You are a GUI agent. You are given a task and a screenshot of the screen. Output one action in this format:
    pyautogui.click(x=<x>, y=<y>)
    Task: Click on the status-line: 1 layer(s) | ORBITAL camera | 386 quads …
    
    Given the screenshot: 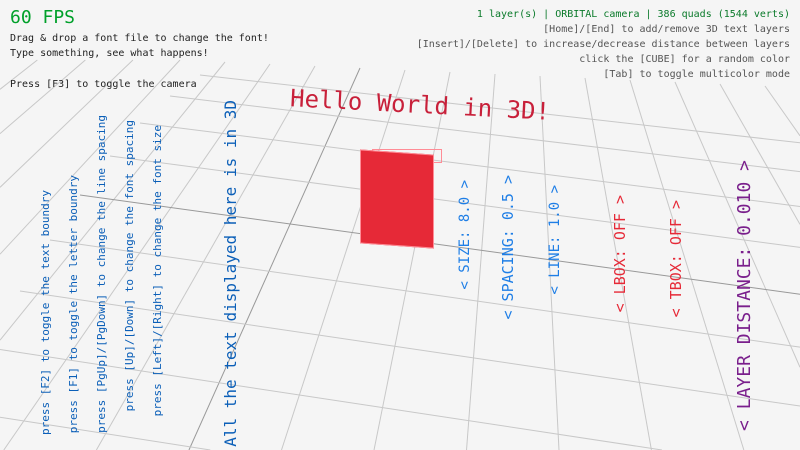 What is the action you would take?
    pyautogui.click(x=633, y=14)
    